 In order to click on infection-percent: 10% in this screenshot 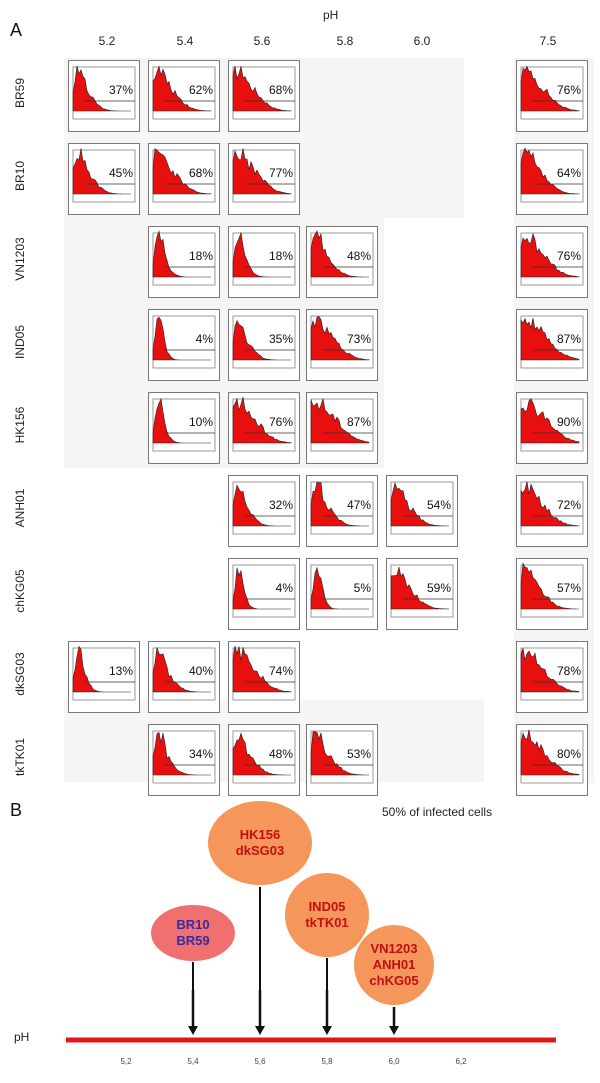, I will do `click(200, 422)`.